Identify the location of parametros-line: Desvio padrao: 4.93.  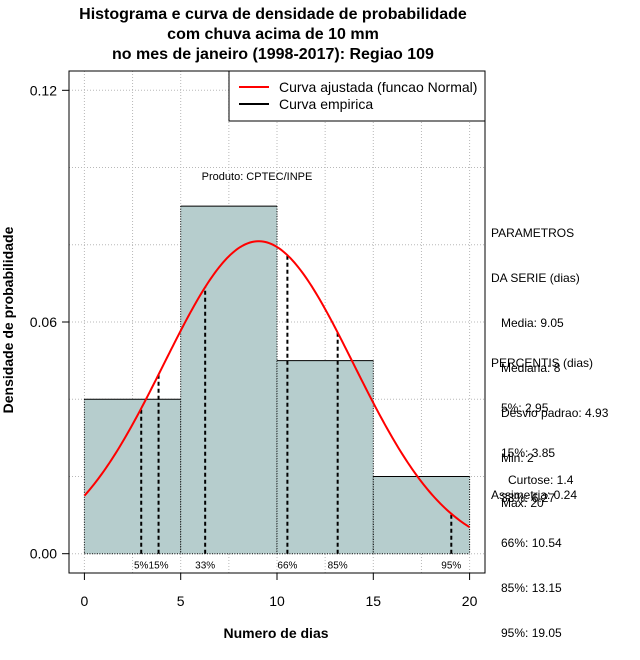
(550, 413).